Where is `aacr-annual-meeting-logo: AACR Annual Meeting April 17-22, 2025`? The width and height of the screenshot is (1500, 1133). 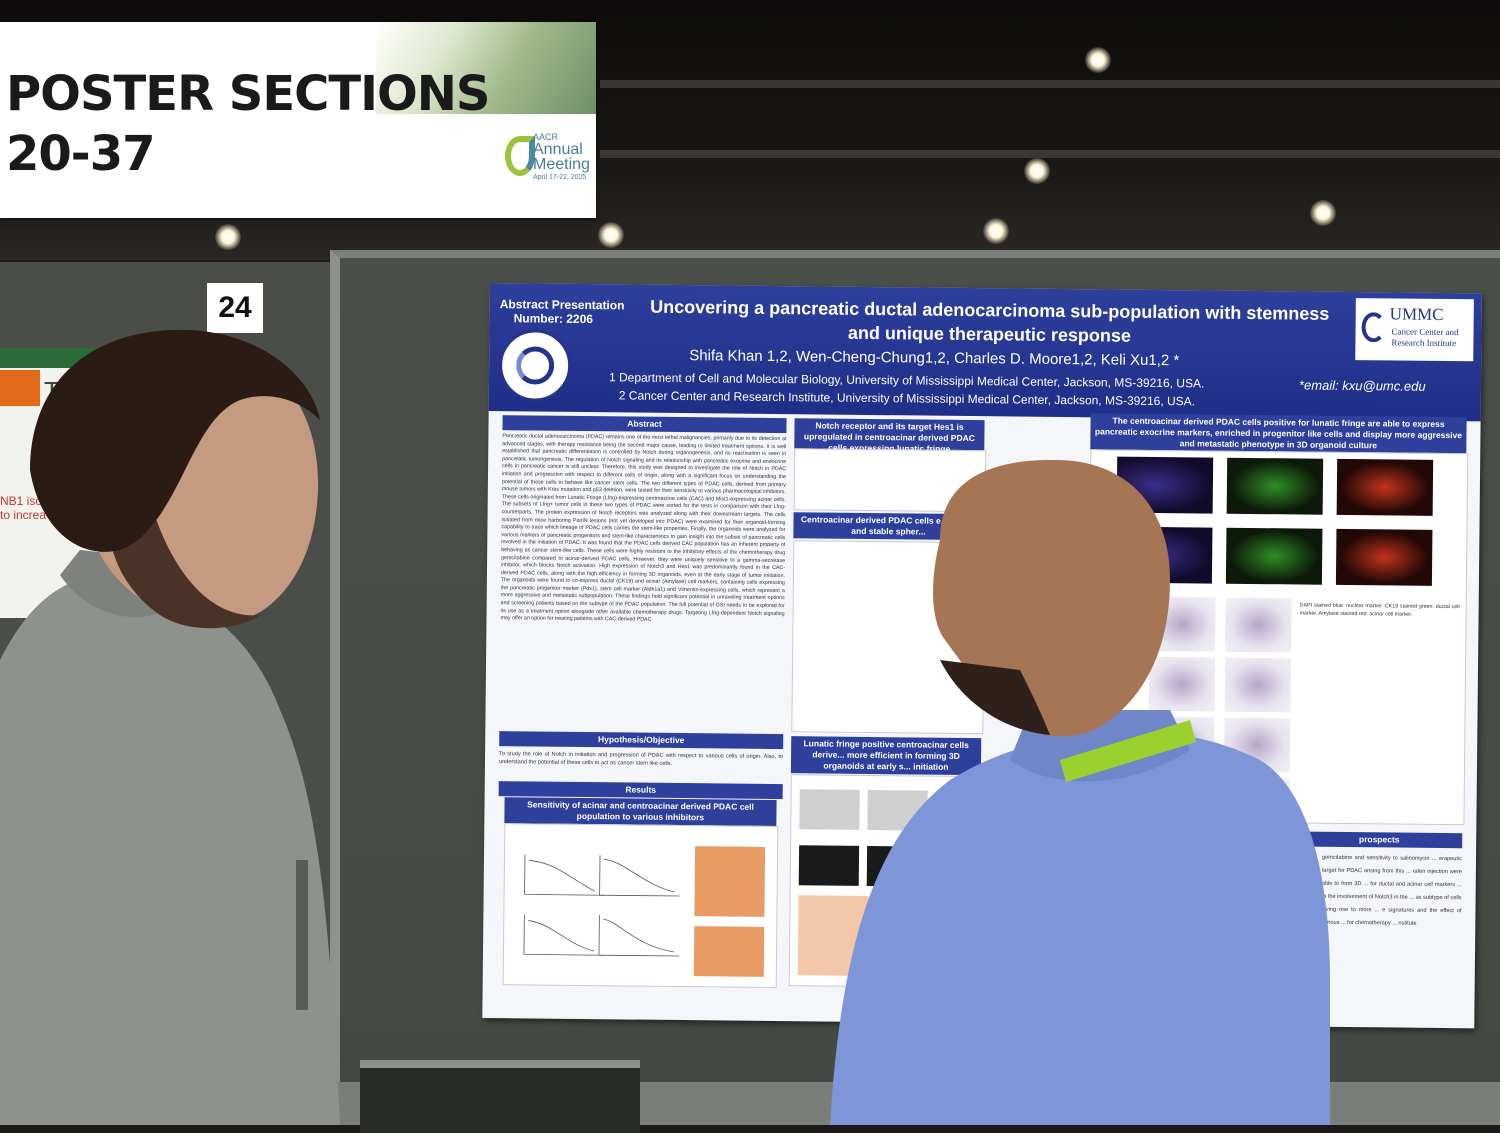 aacr-annual-meeting-logo: AACR Annual Meeting April 17-22, 2025 is located at coordinates (549, 166).